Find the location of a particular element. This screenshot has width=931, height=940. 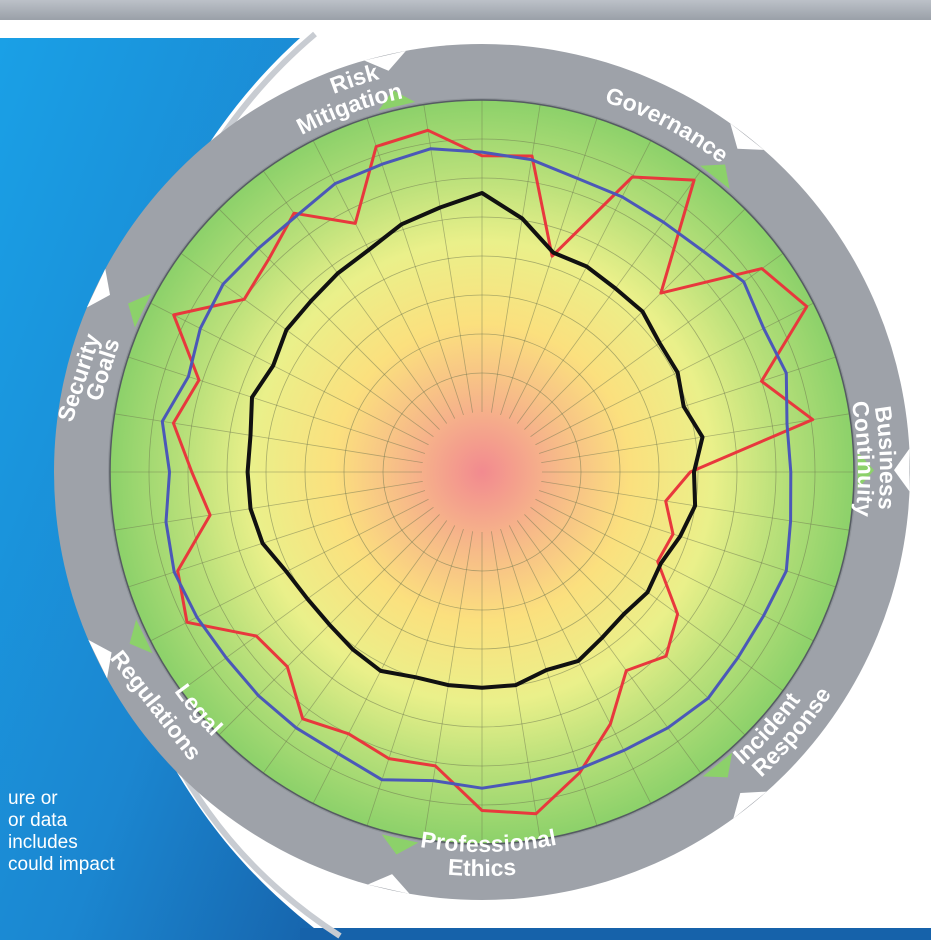

header-bar is located at coordinates (465, 10).